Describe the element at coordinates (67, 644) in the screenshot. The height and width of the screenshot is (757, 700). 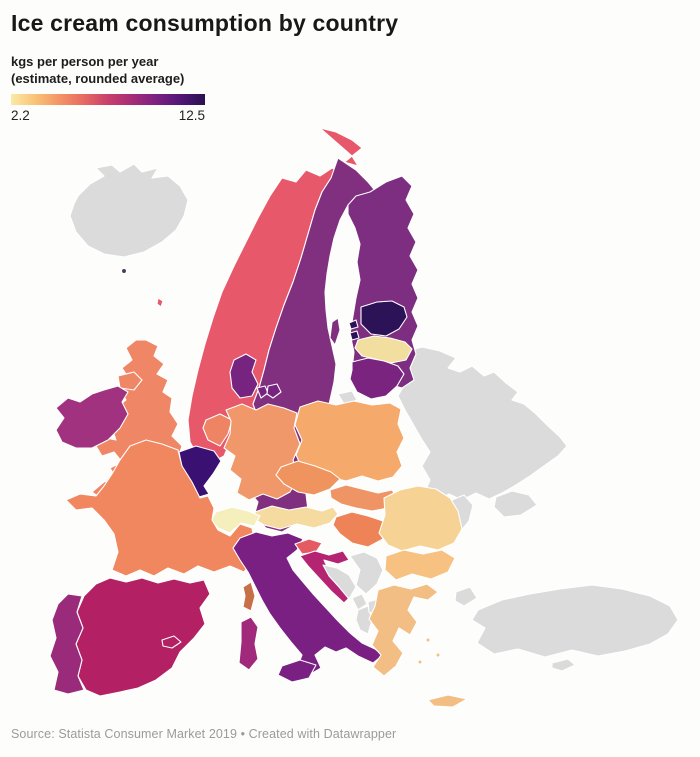
I see `country-portugal` at that location.